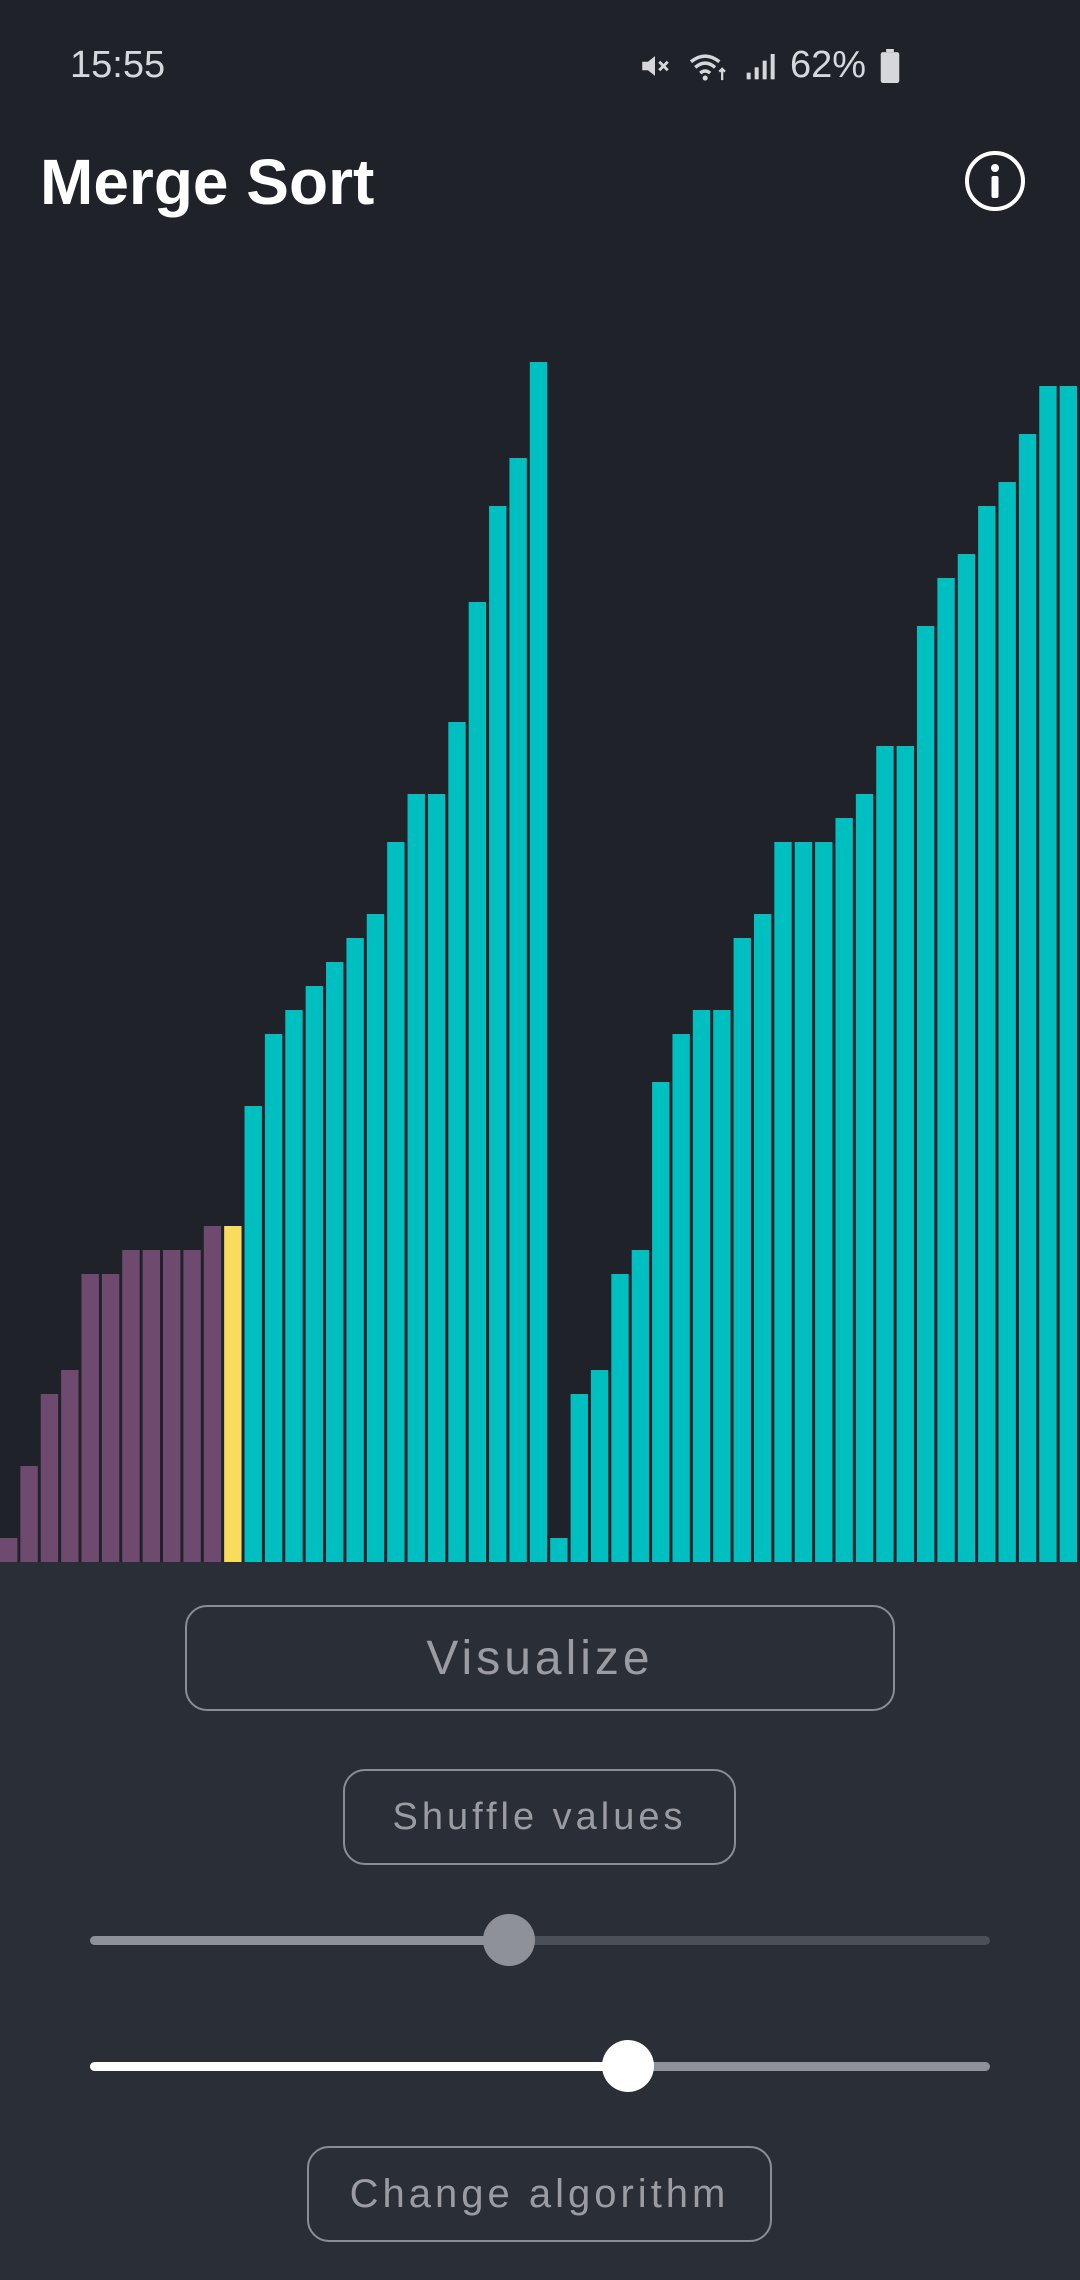 This screenshot has width=1080, height=2280. Describe the element at coordinates (540, 70) in the screenshot. I see `status-bar: 15:55` at that location.